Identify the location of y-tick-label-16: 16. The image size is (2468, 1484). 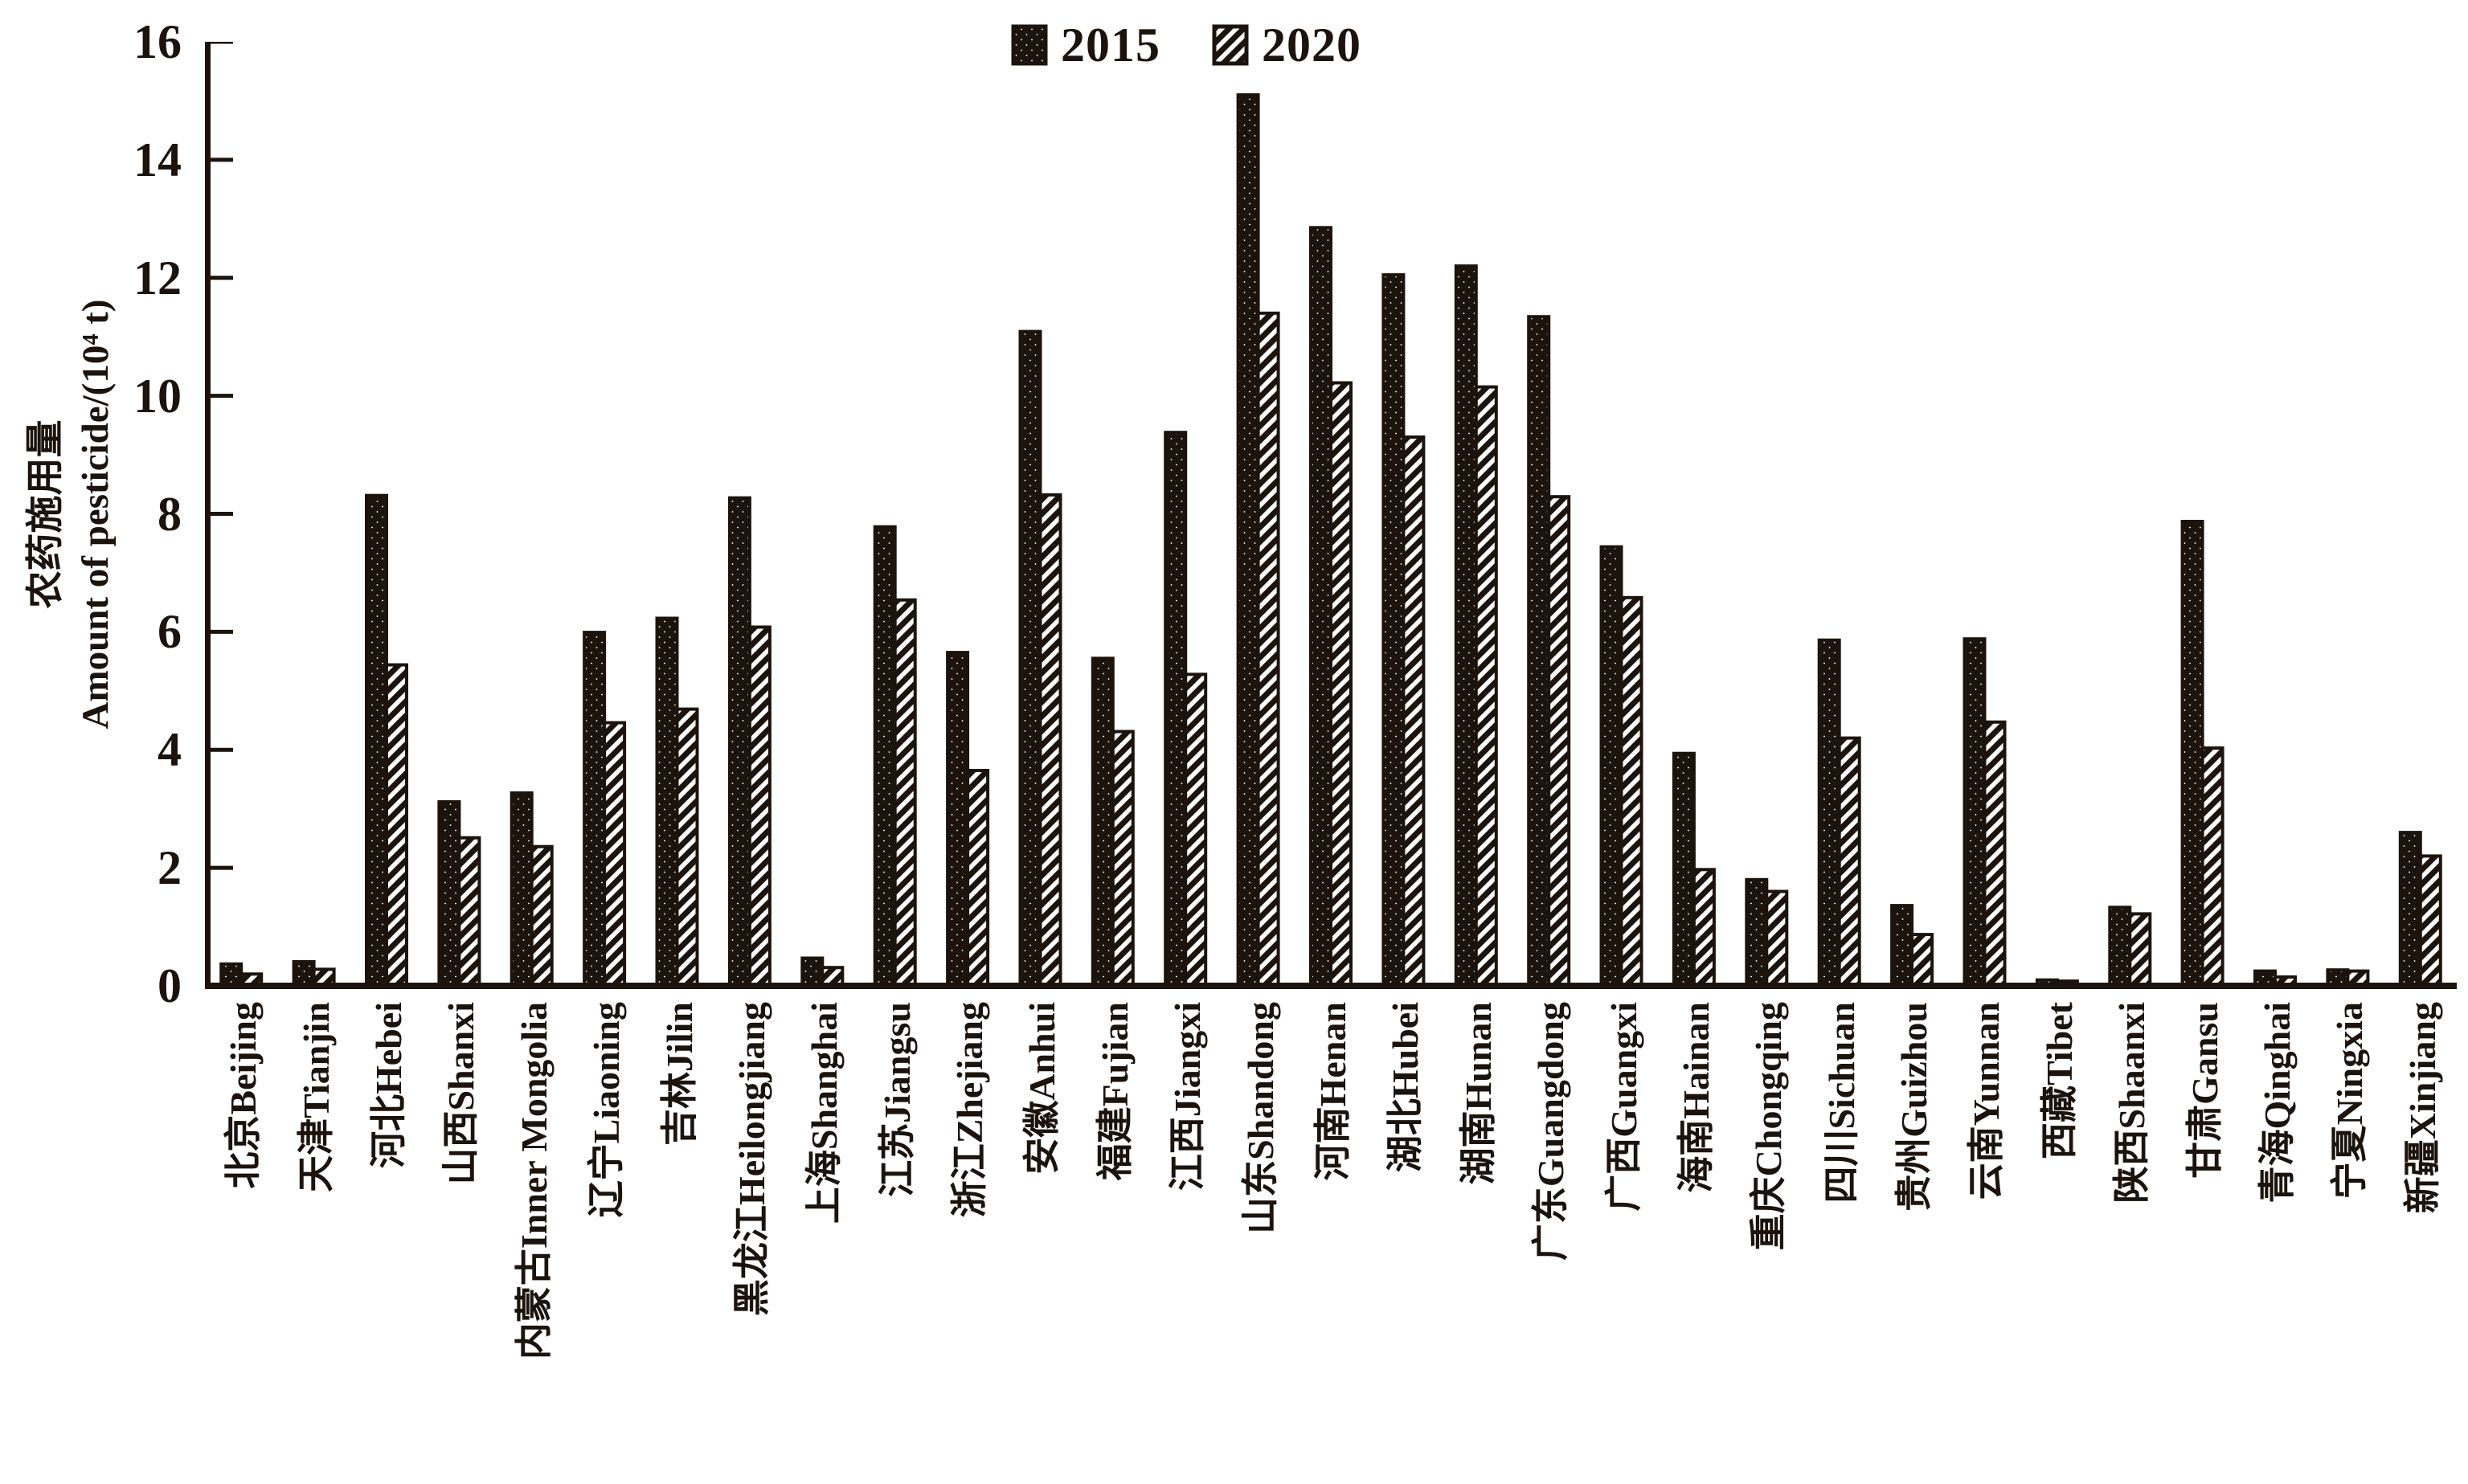
(158, 41).